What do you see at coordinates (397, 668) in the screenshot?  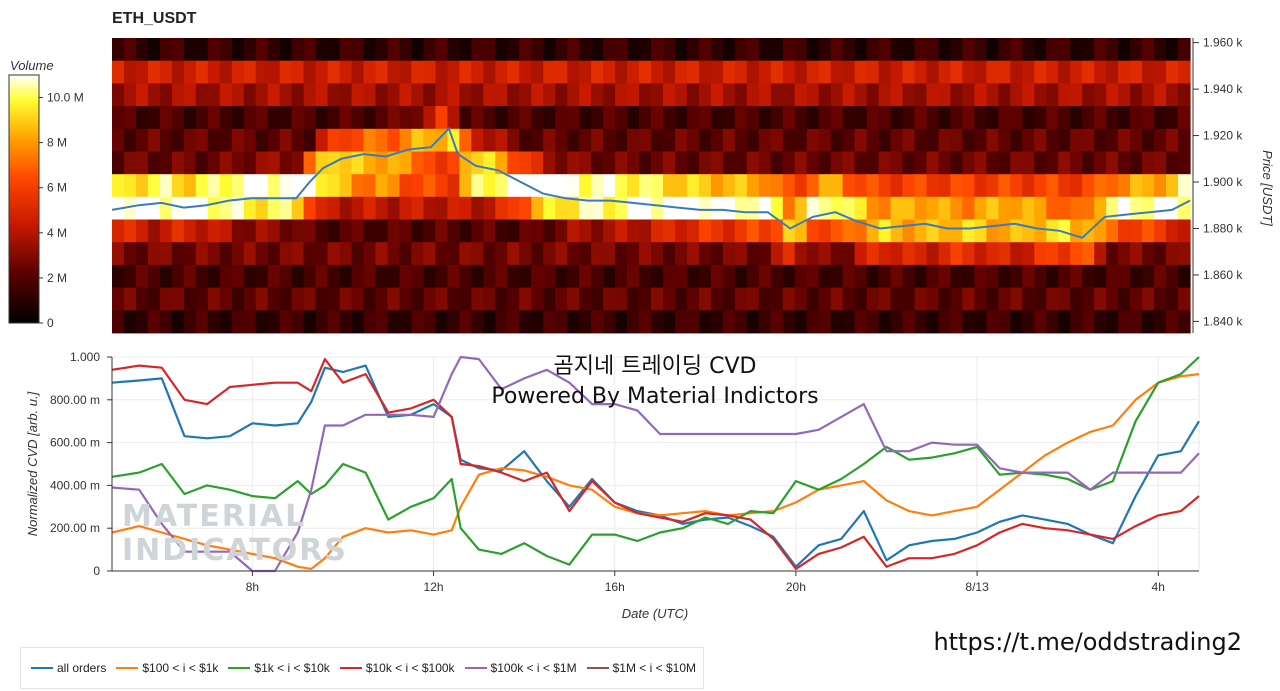 I see `legend-item: $10k < i < $100k` at bounding box center [397, 668].